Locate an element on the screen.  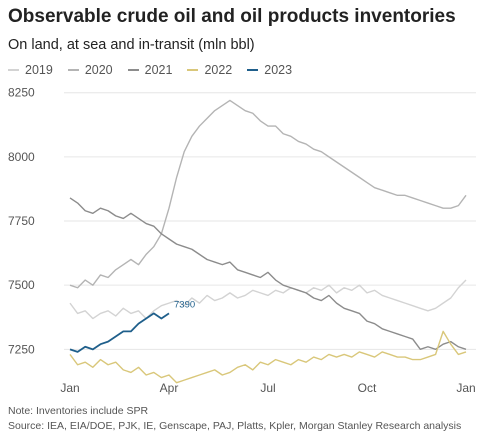
x-tick-label-jan-4: Jan is located at coordinates (465, 388).